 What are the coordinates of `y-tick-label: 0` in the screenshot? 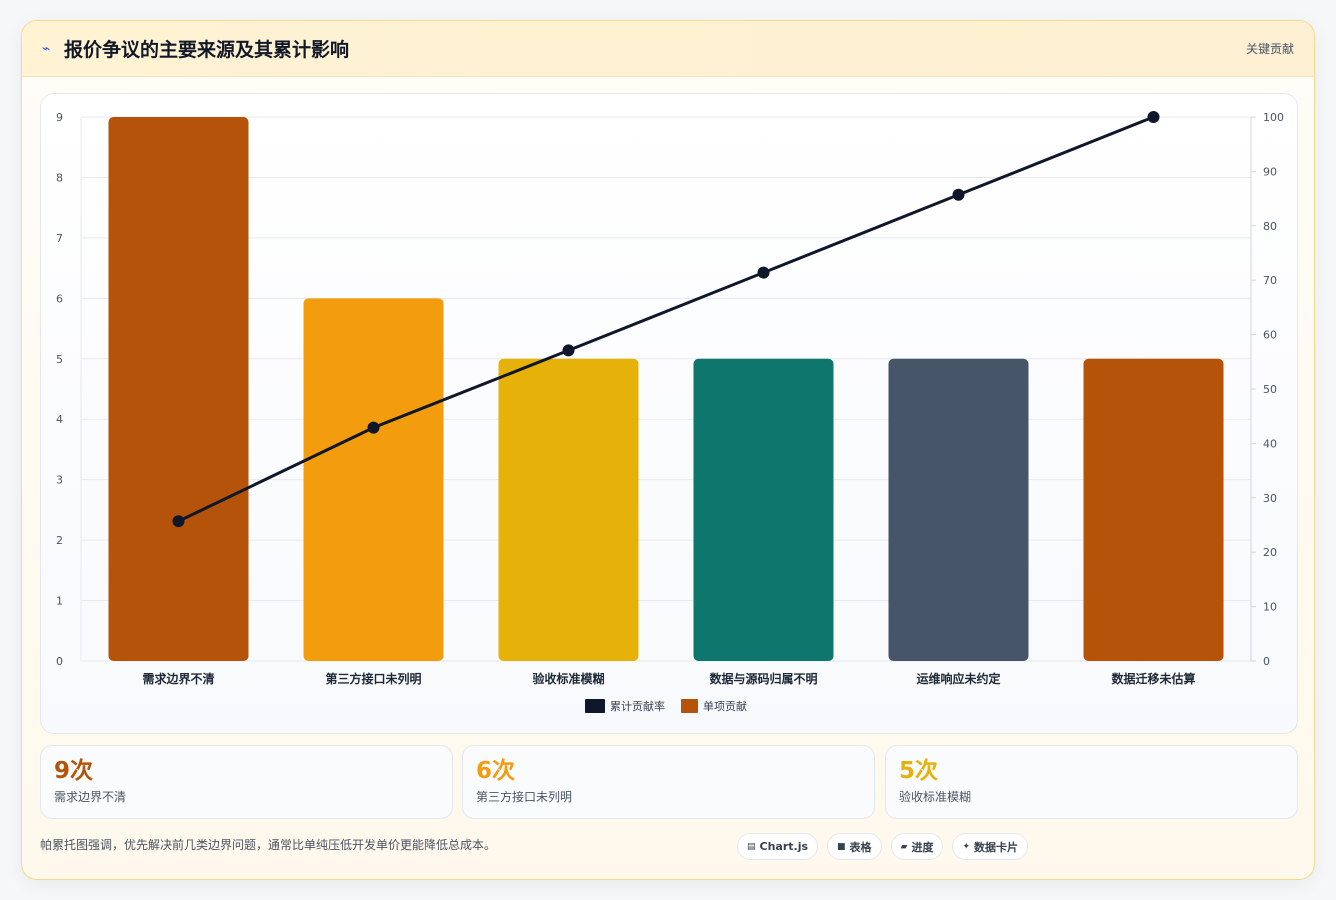 It's located at (59, 661).